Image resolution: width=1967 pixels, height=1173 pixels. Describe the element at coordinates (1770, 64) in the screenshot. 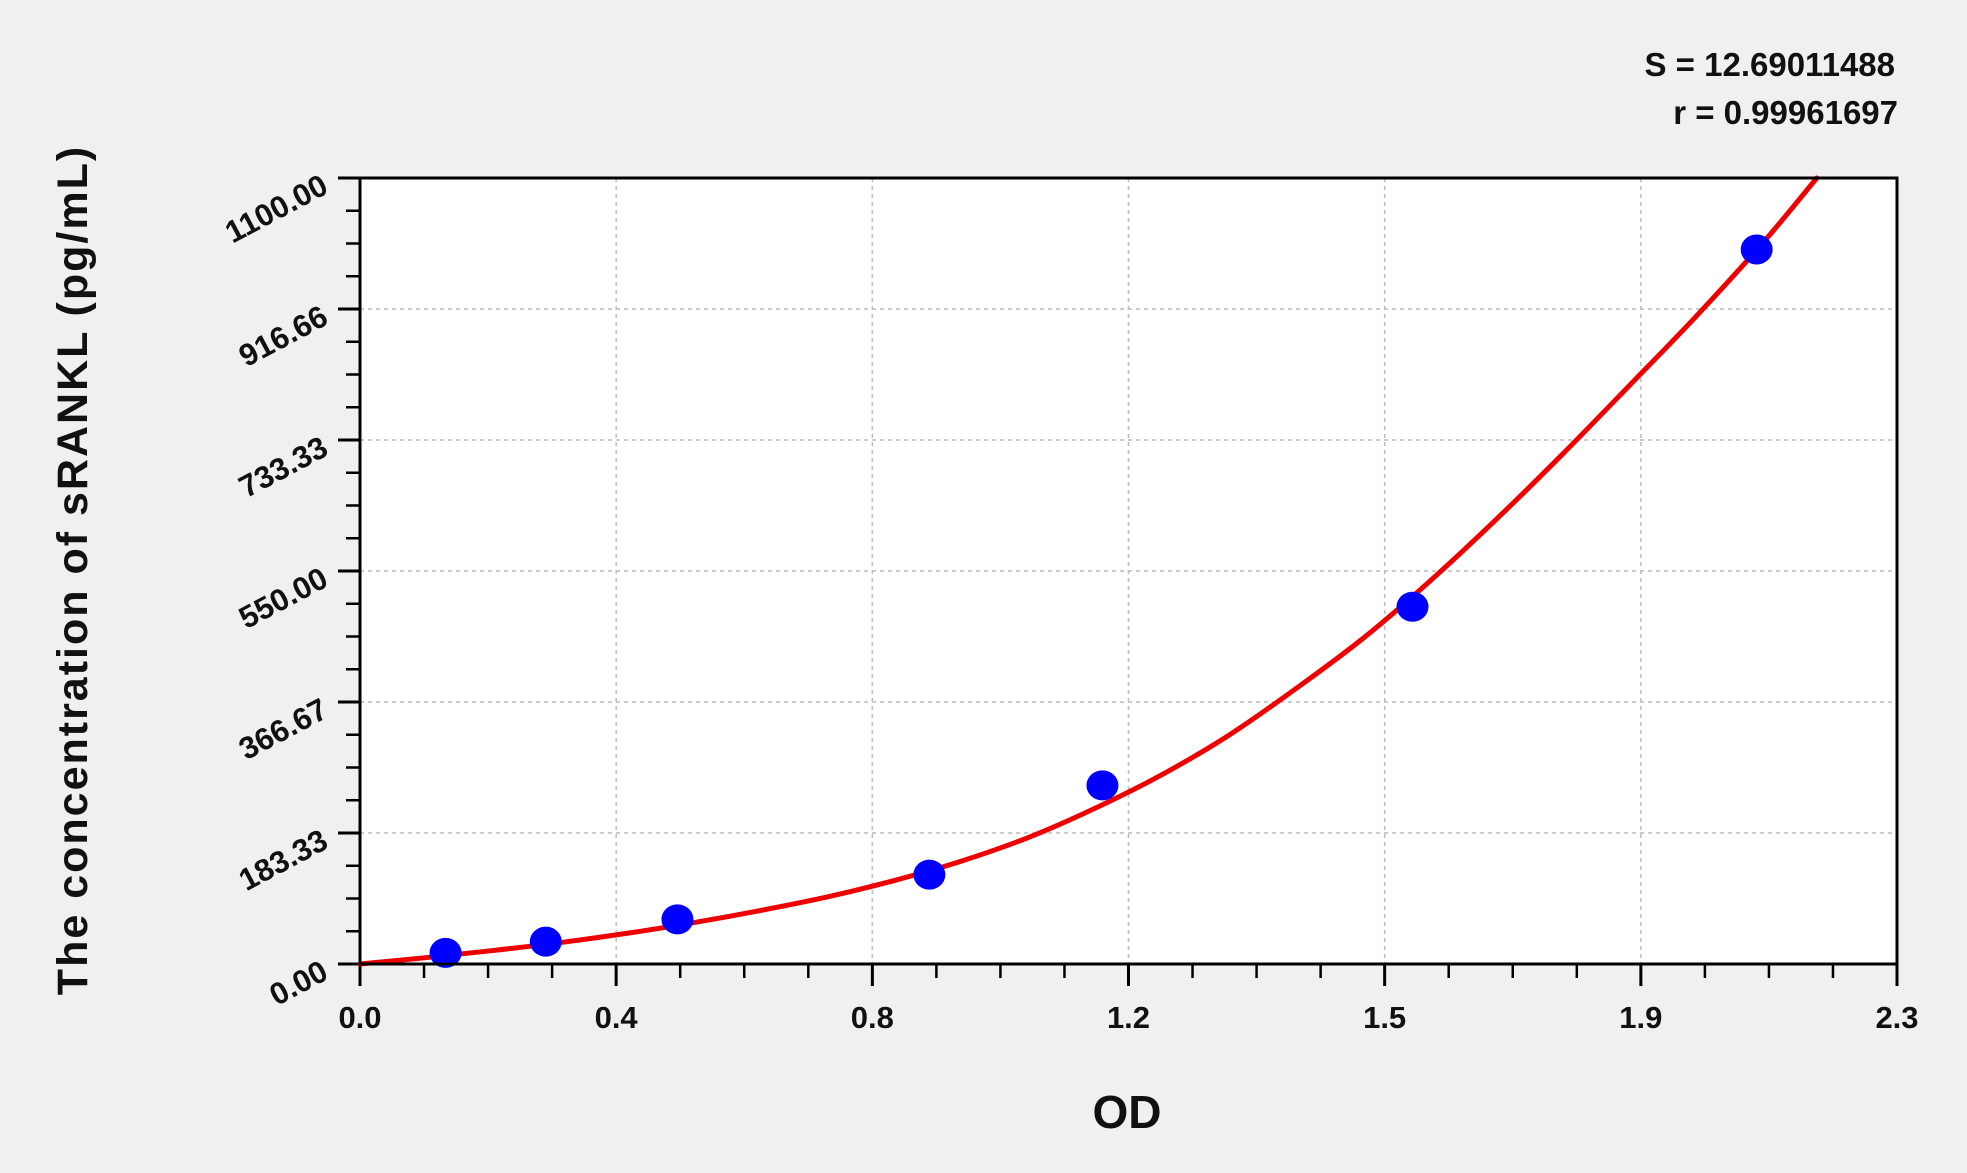

I see `s-annotation: S = 12.69011488` at that location.